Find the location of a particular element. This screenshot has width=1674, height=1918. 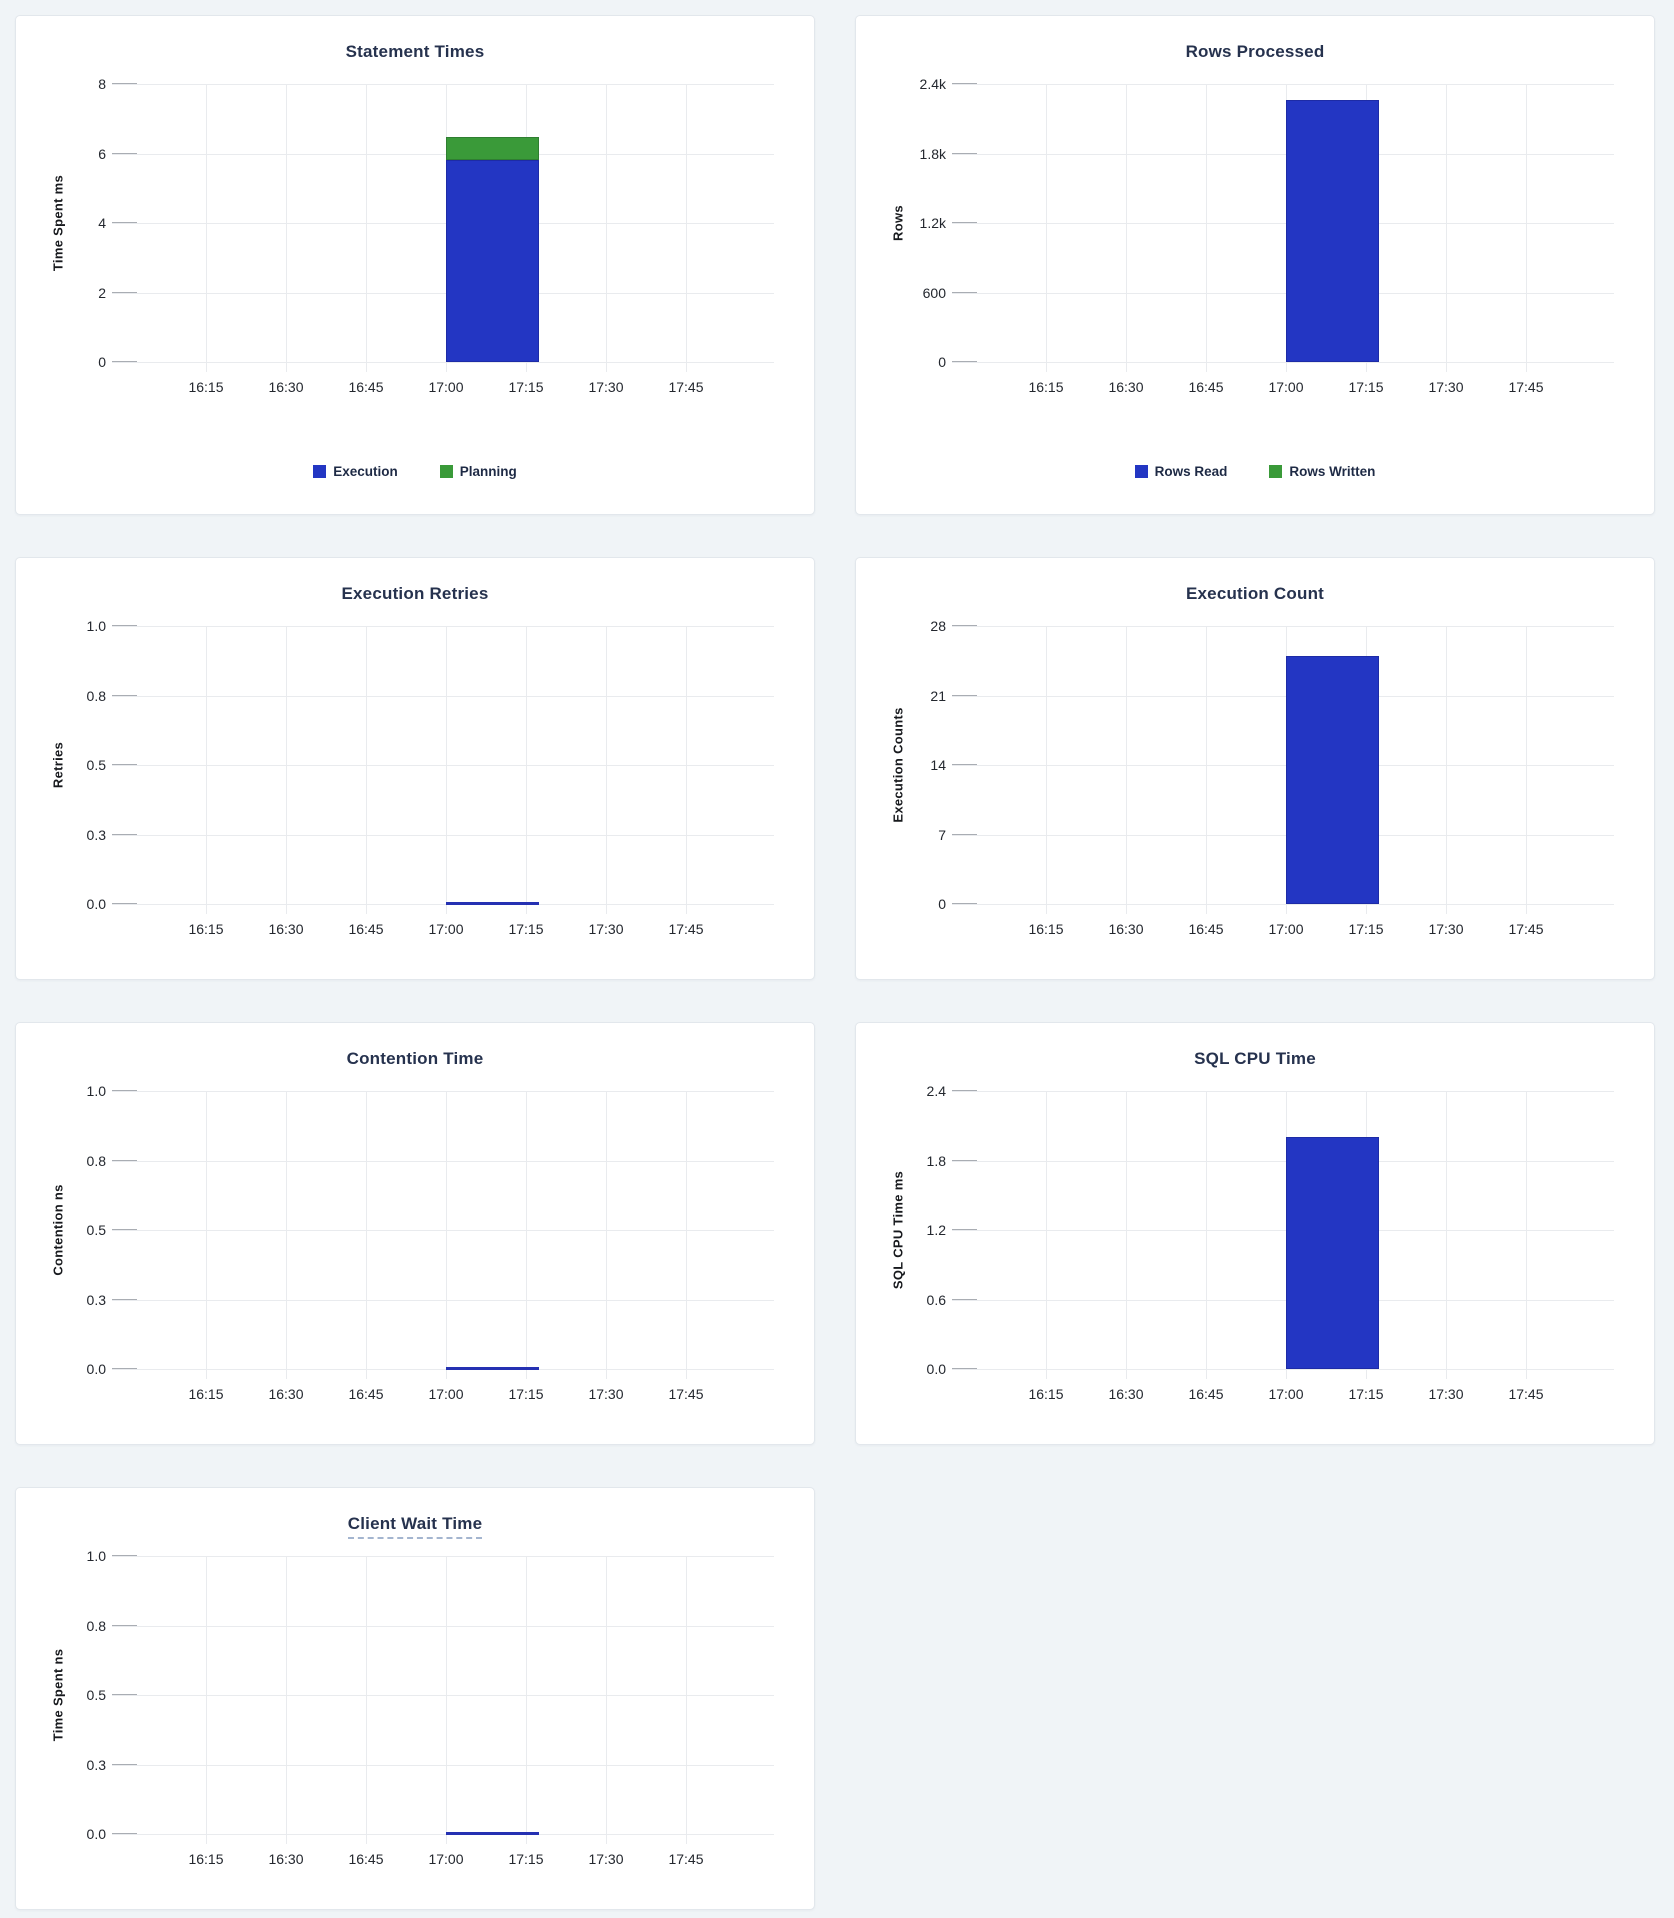

legend-item-rows-read: Rows Read is located at coordinates (1181, 471).